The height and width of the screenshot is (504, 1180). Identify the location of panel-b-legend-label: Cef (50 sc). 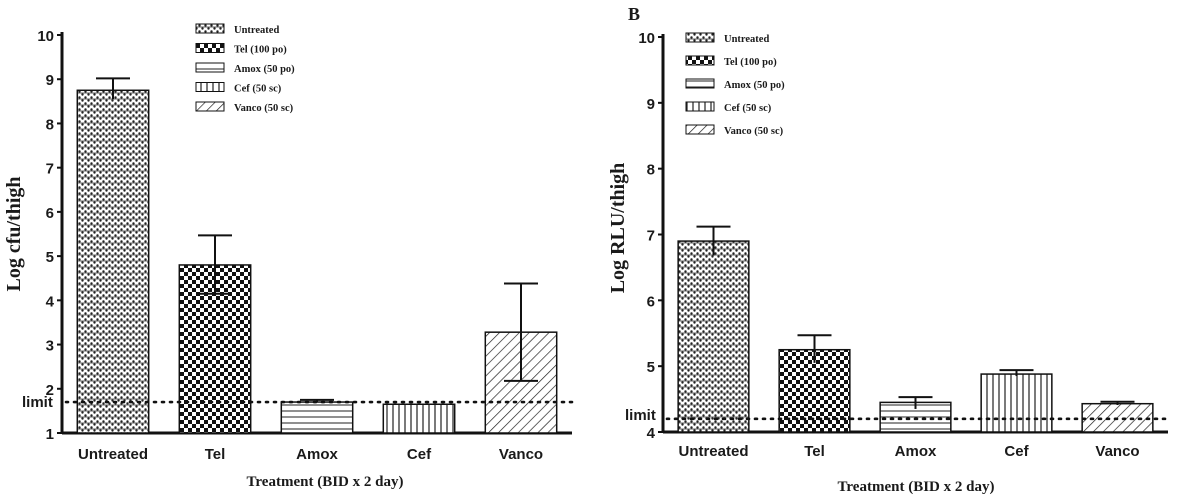
(748, 108).